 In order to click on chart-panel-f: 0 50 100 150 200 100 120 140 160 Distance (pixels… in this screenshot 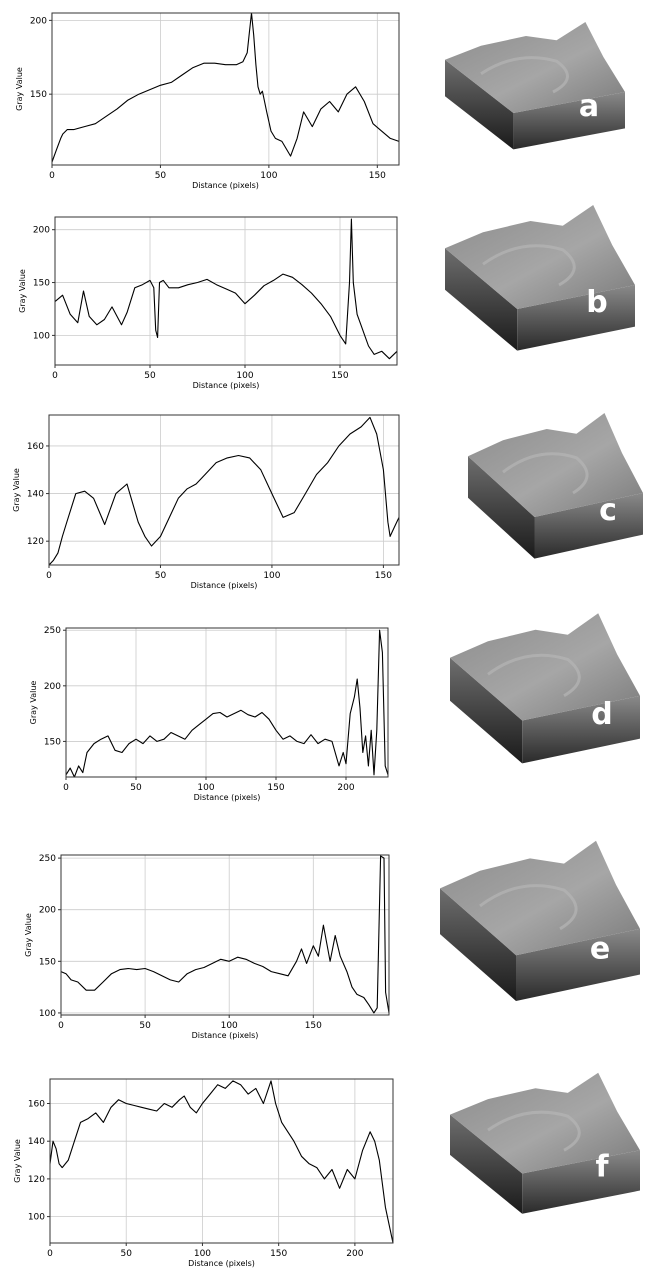, I will do `click(203, 1173)`.